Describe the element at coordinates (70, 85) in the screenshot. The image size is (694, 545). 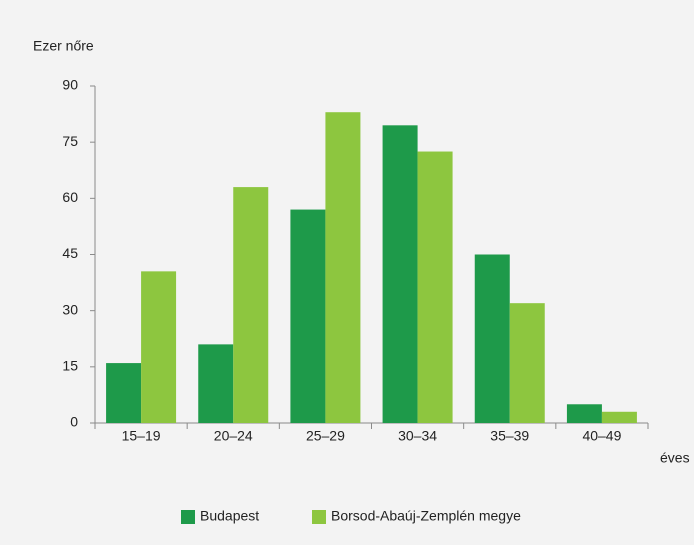
I see `y-tick-label: 90` at that location.